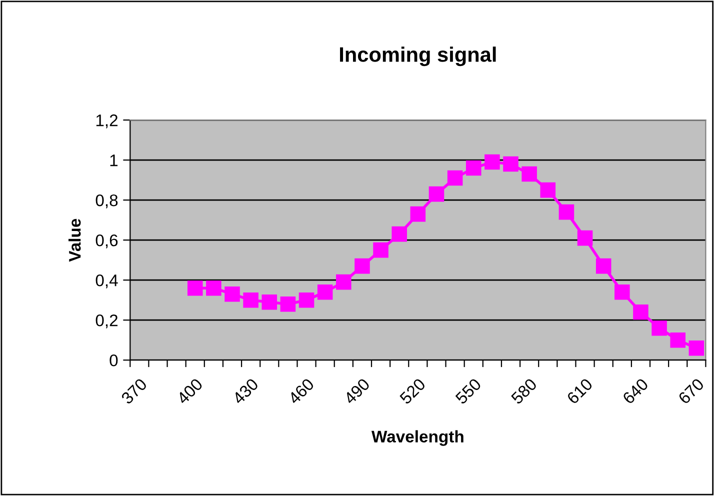 This screenshot has width=715, height=496. What do you see at coordinates (412, 391) in the screenshot?
I see `x-tick-label: 520` at bounding box center [412, 391].